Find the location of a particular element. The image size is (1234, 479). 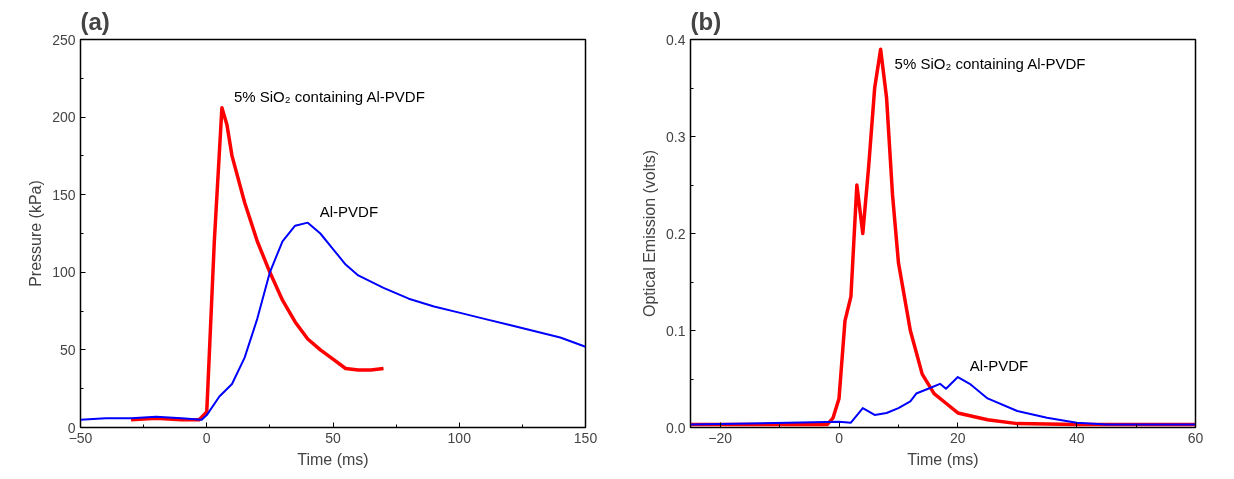

x-tick-label: 20 is located at coordinates (958, 437).